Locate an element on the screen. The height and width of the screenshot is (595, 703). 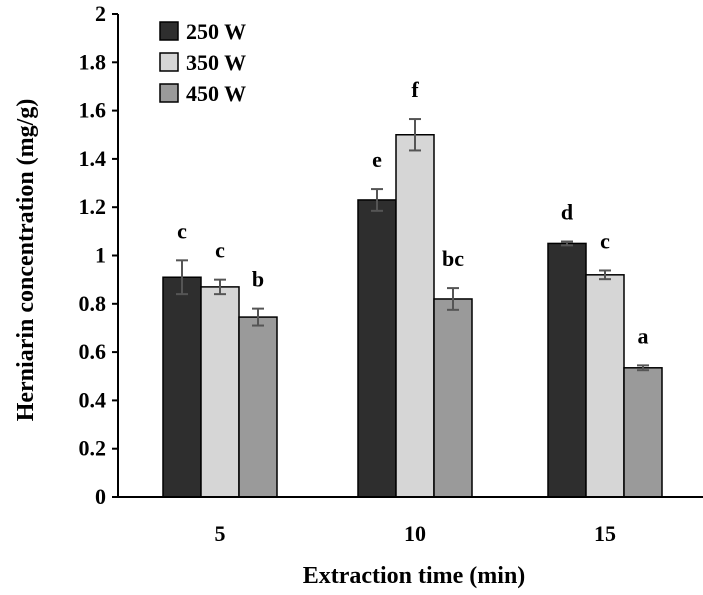
significance-label: a is located at coordinates (643, 335).